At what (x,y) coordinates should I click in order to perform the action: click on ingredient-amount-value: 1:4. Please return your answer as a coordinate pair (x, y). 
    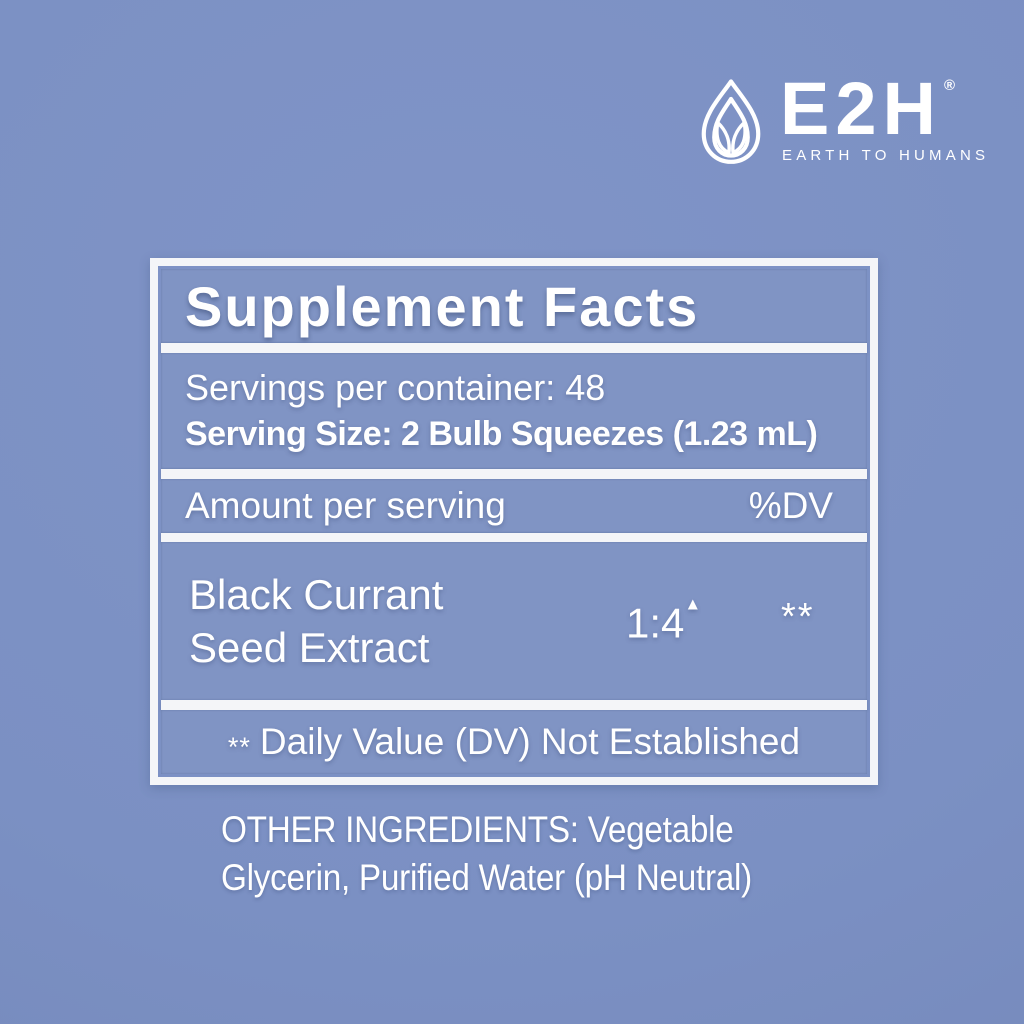
    Looking at the image, I should click on (655, 623).